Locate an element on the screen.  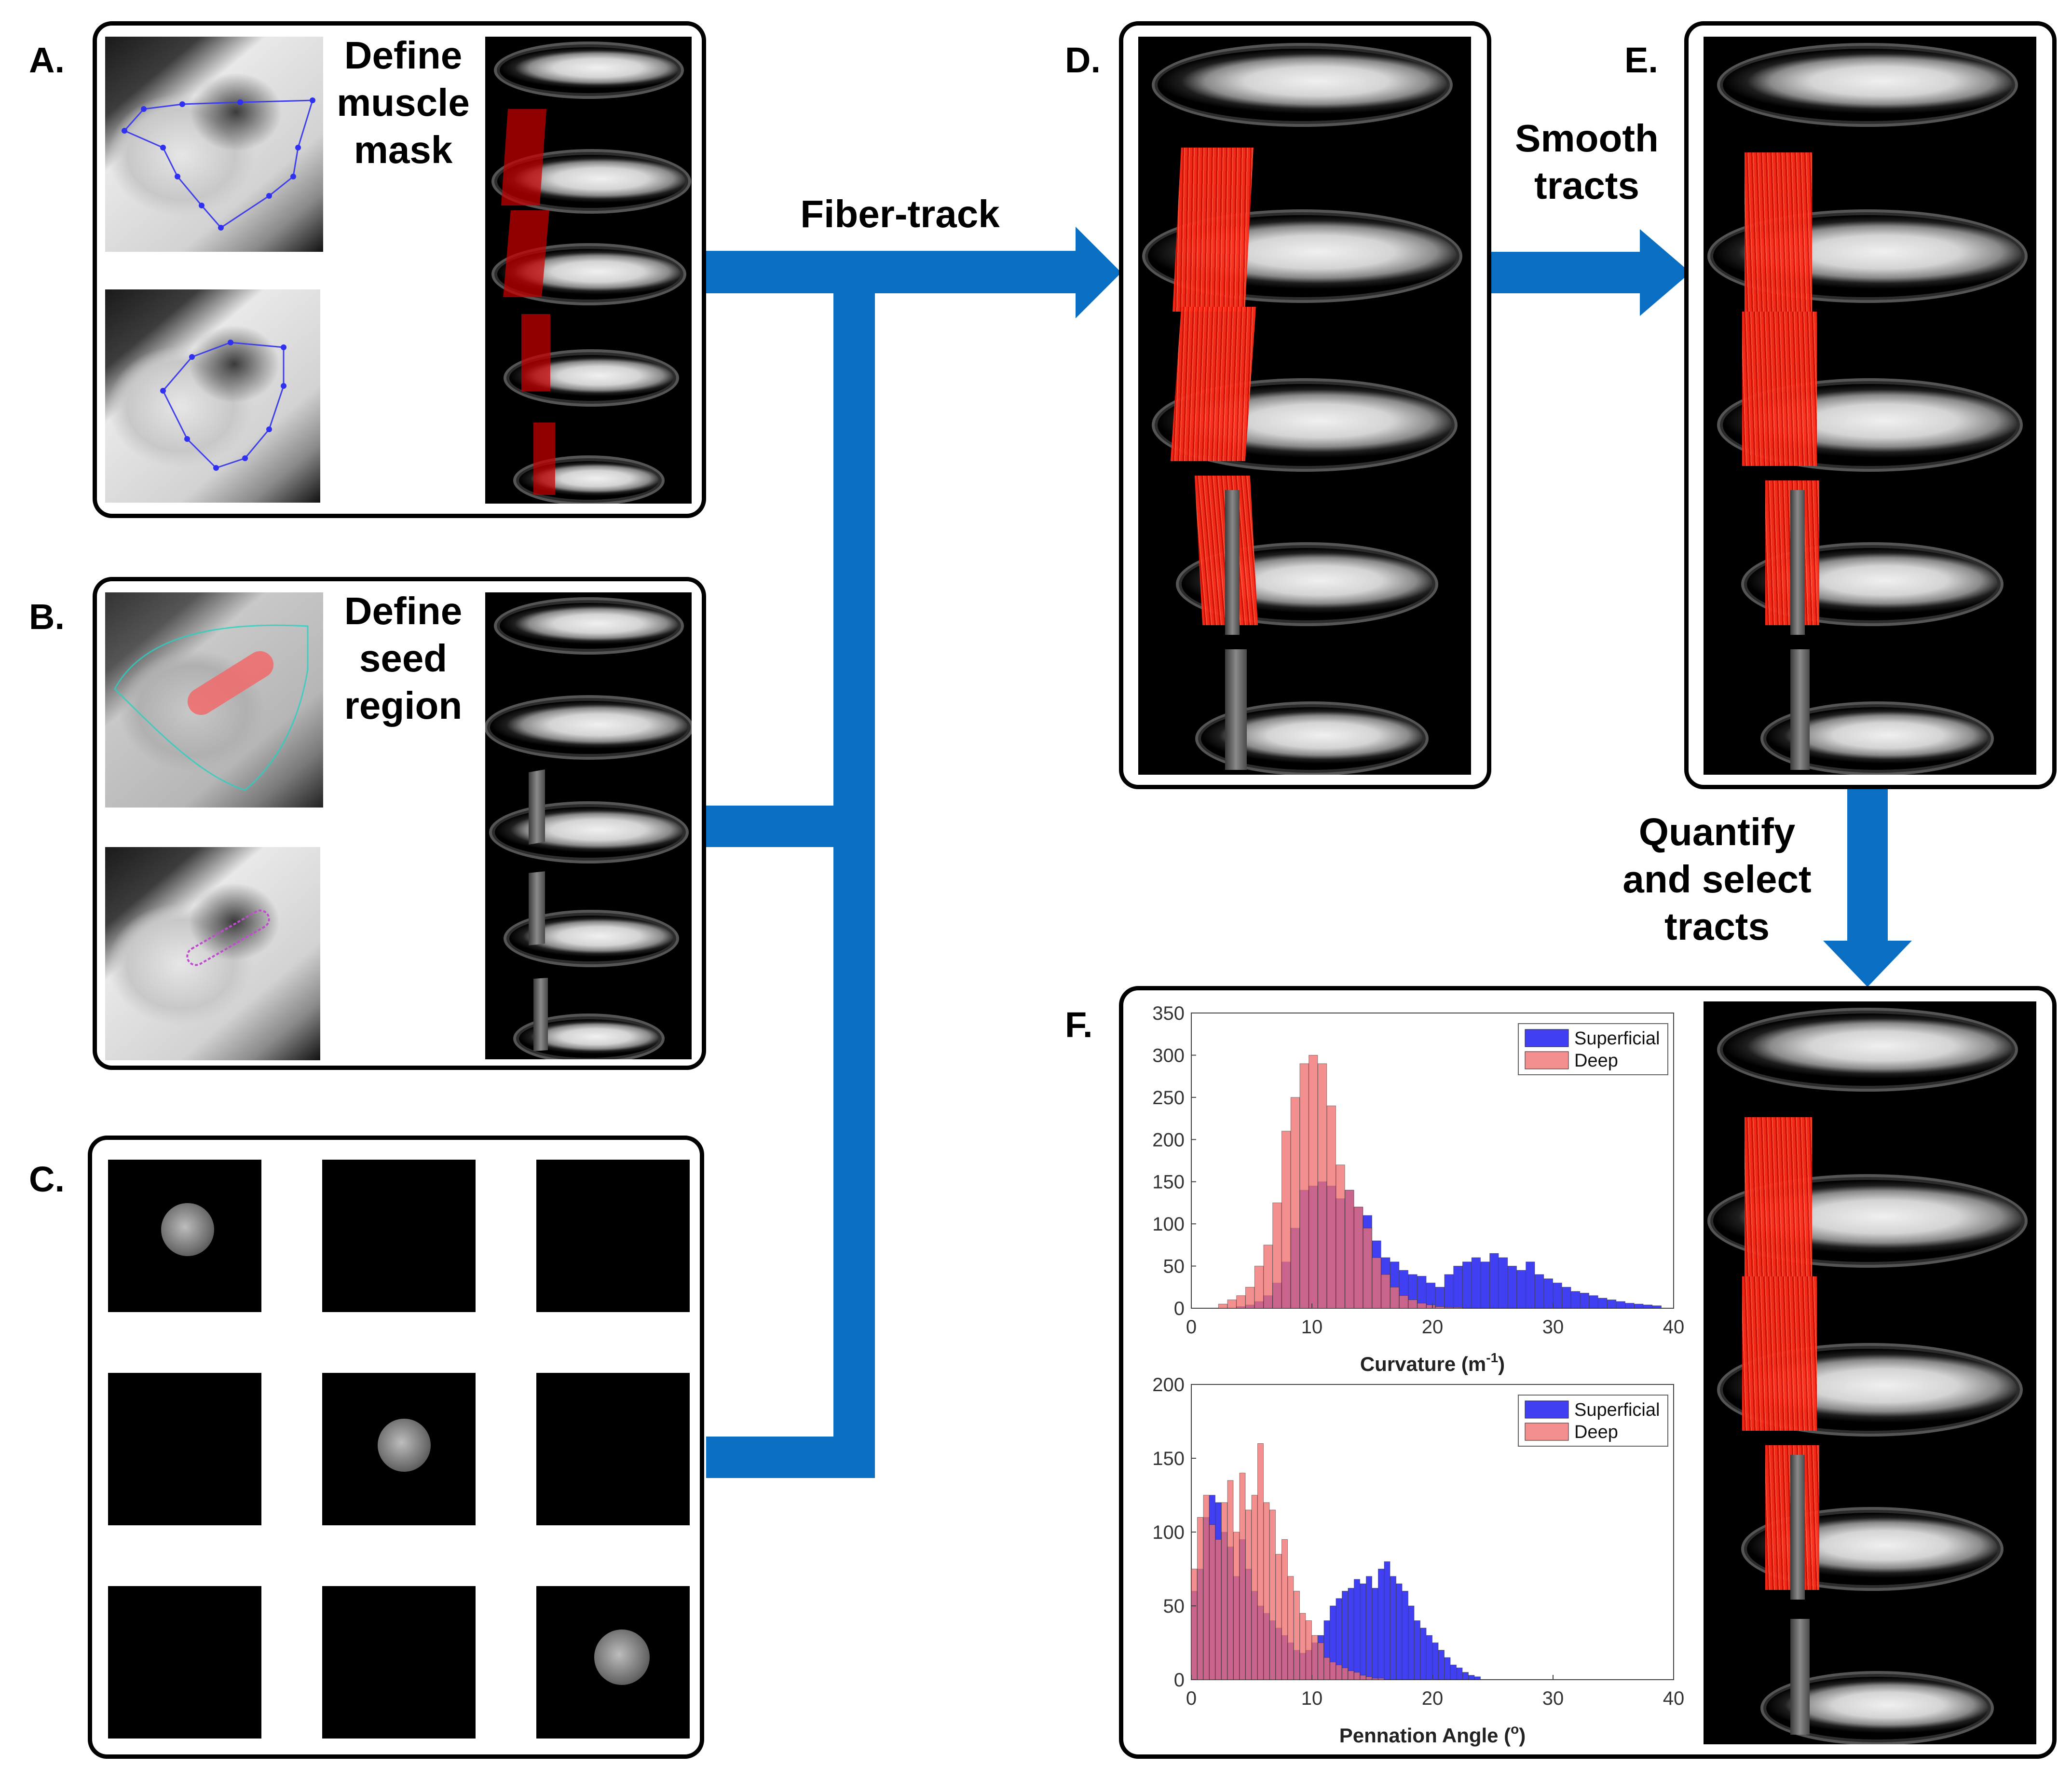
caption-line: mask is located at coordinates (403, 149).